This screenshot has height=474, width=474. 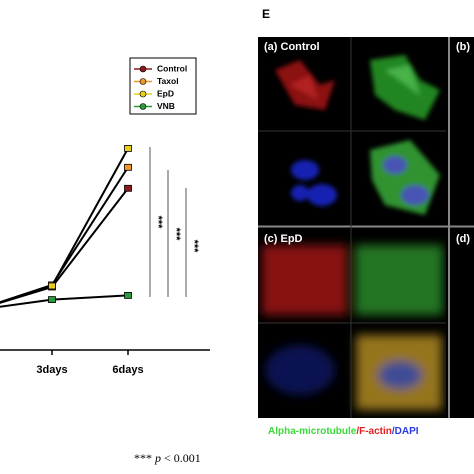 I want to click on legend-label: VNB, so click(x=166, y=106).